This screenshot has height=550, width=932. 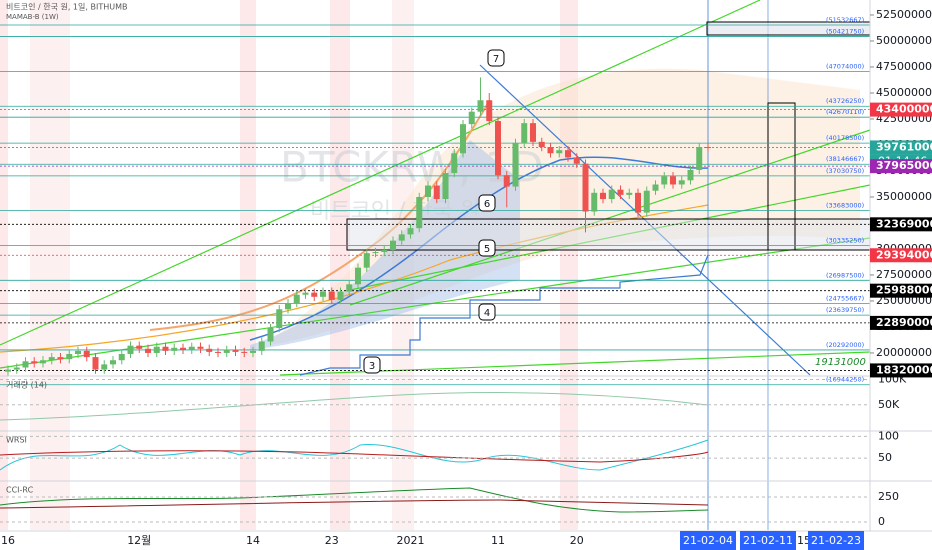 What do you see at coordinates (904, 352) in the screenshot?
I see `y-tick-label: 20000000` at bounding box center [904, 352].